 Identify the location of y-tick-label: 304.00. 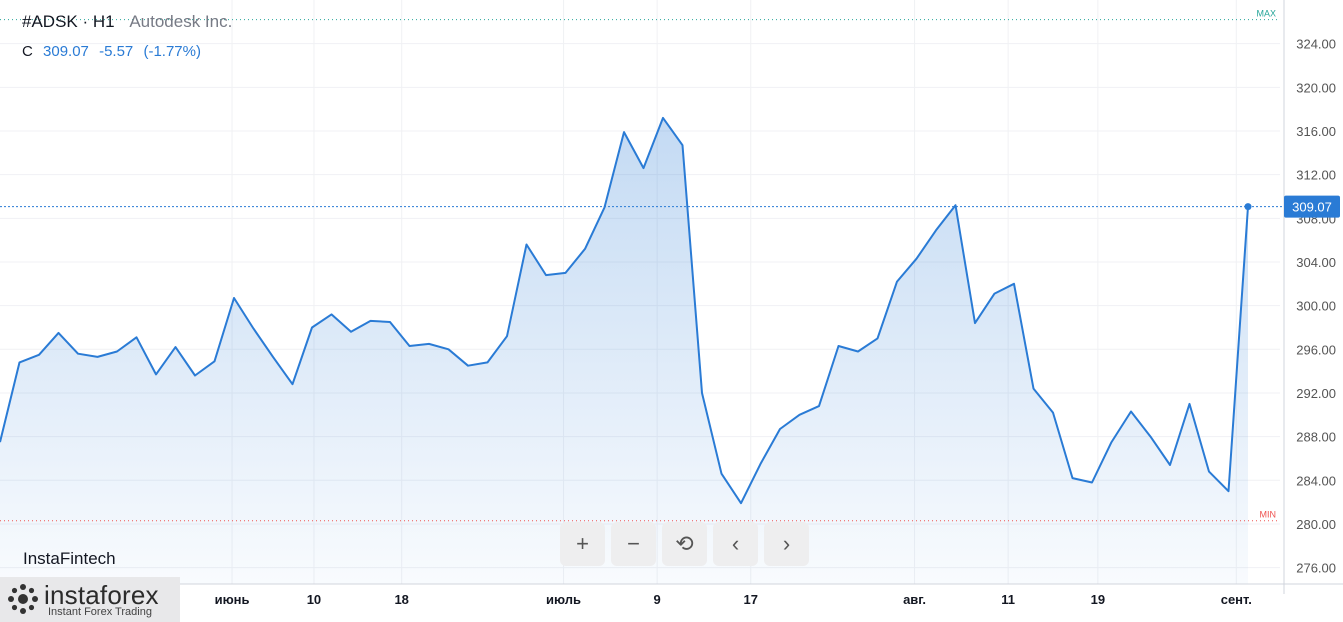
(1316, 262).